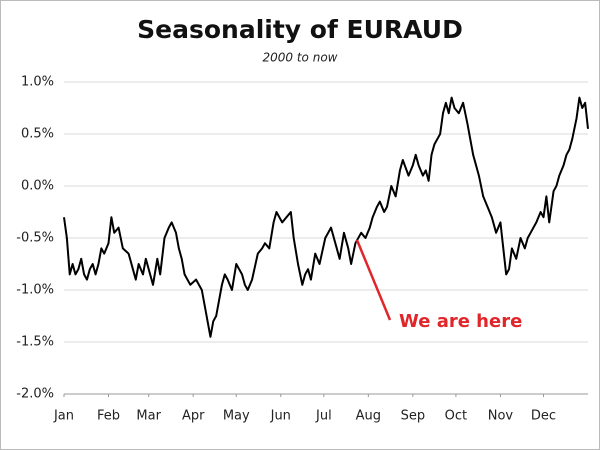 The image size is (600, 450). Describe the element at coordinates (460, 321) in the screenshot. I see `annotation: We are here` at that location.